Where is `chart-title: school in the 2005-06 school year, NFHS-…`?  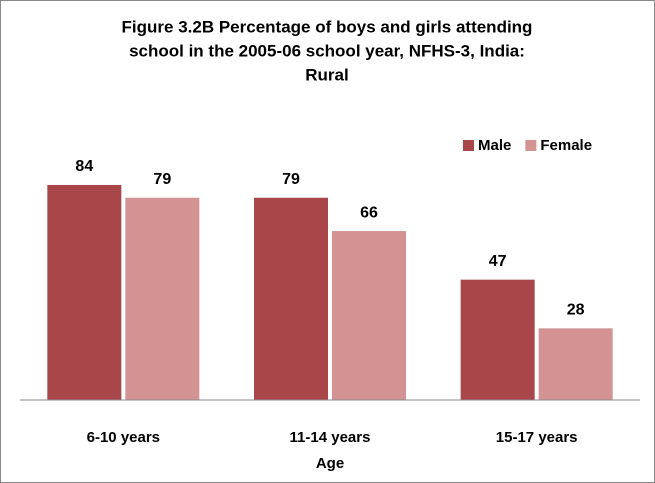 chart-title: school in the 2005-06 school year, NFHS-… is located at coordinates (327, 50).